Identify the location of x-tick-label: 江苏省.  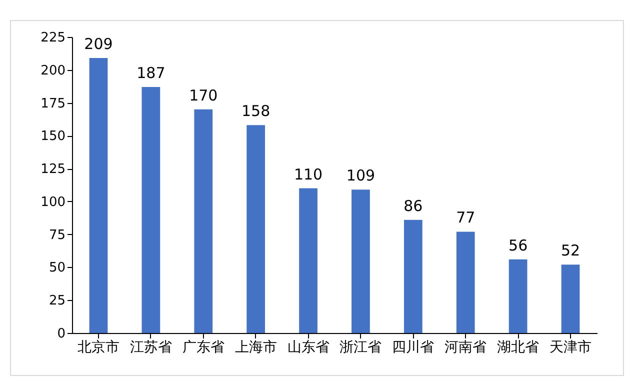
(151, 348).